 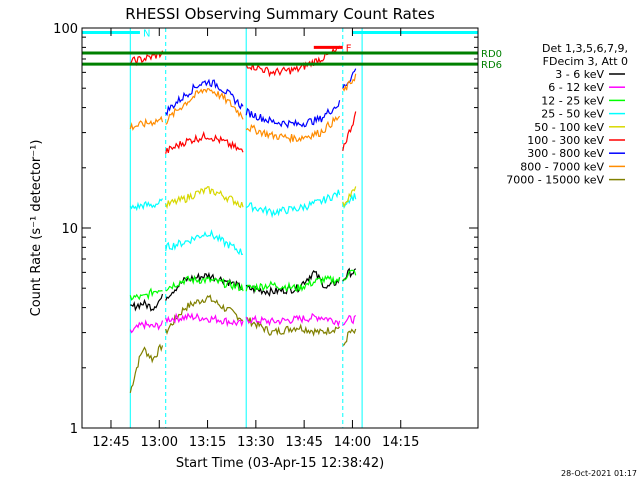 I want to click on legend-entry-label-1: 6 - 12 keV, so click(x=576, y=87).